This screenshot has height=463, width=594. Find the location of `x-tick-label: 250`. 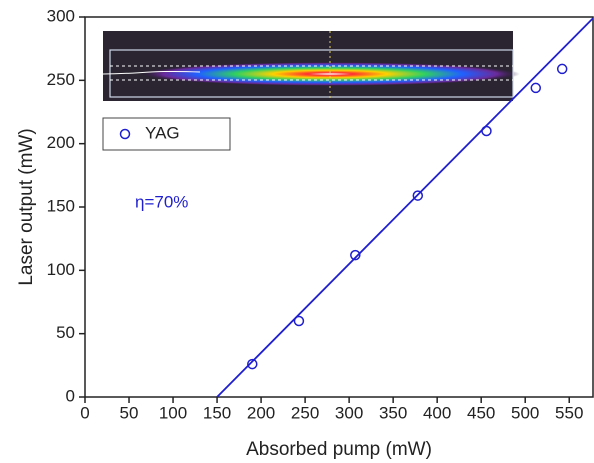

x-tick-label: 250 is located at coordinates (305, 412).